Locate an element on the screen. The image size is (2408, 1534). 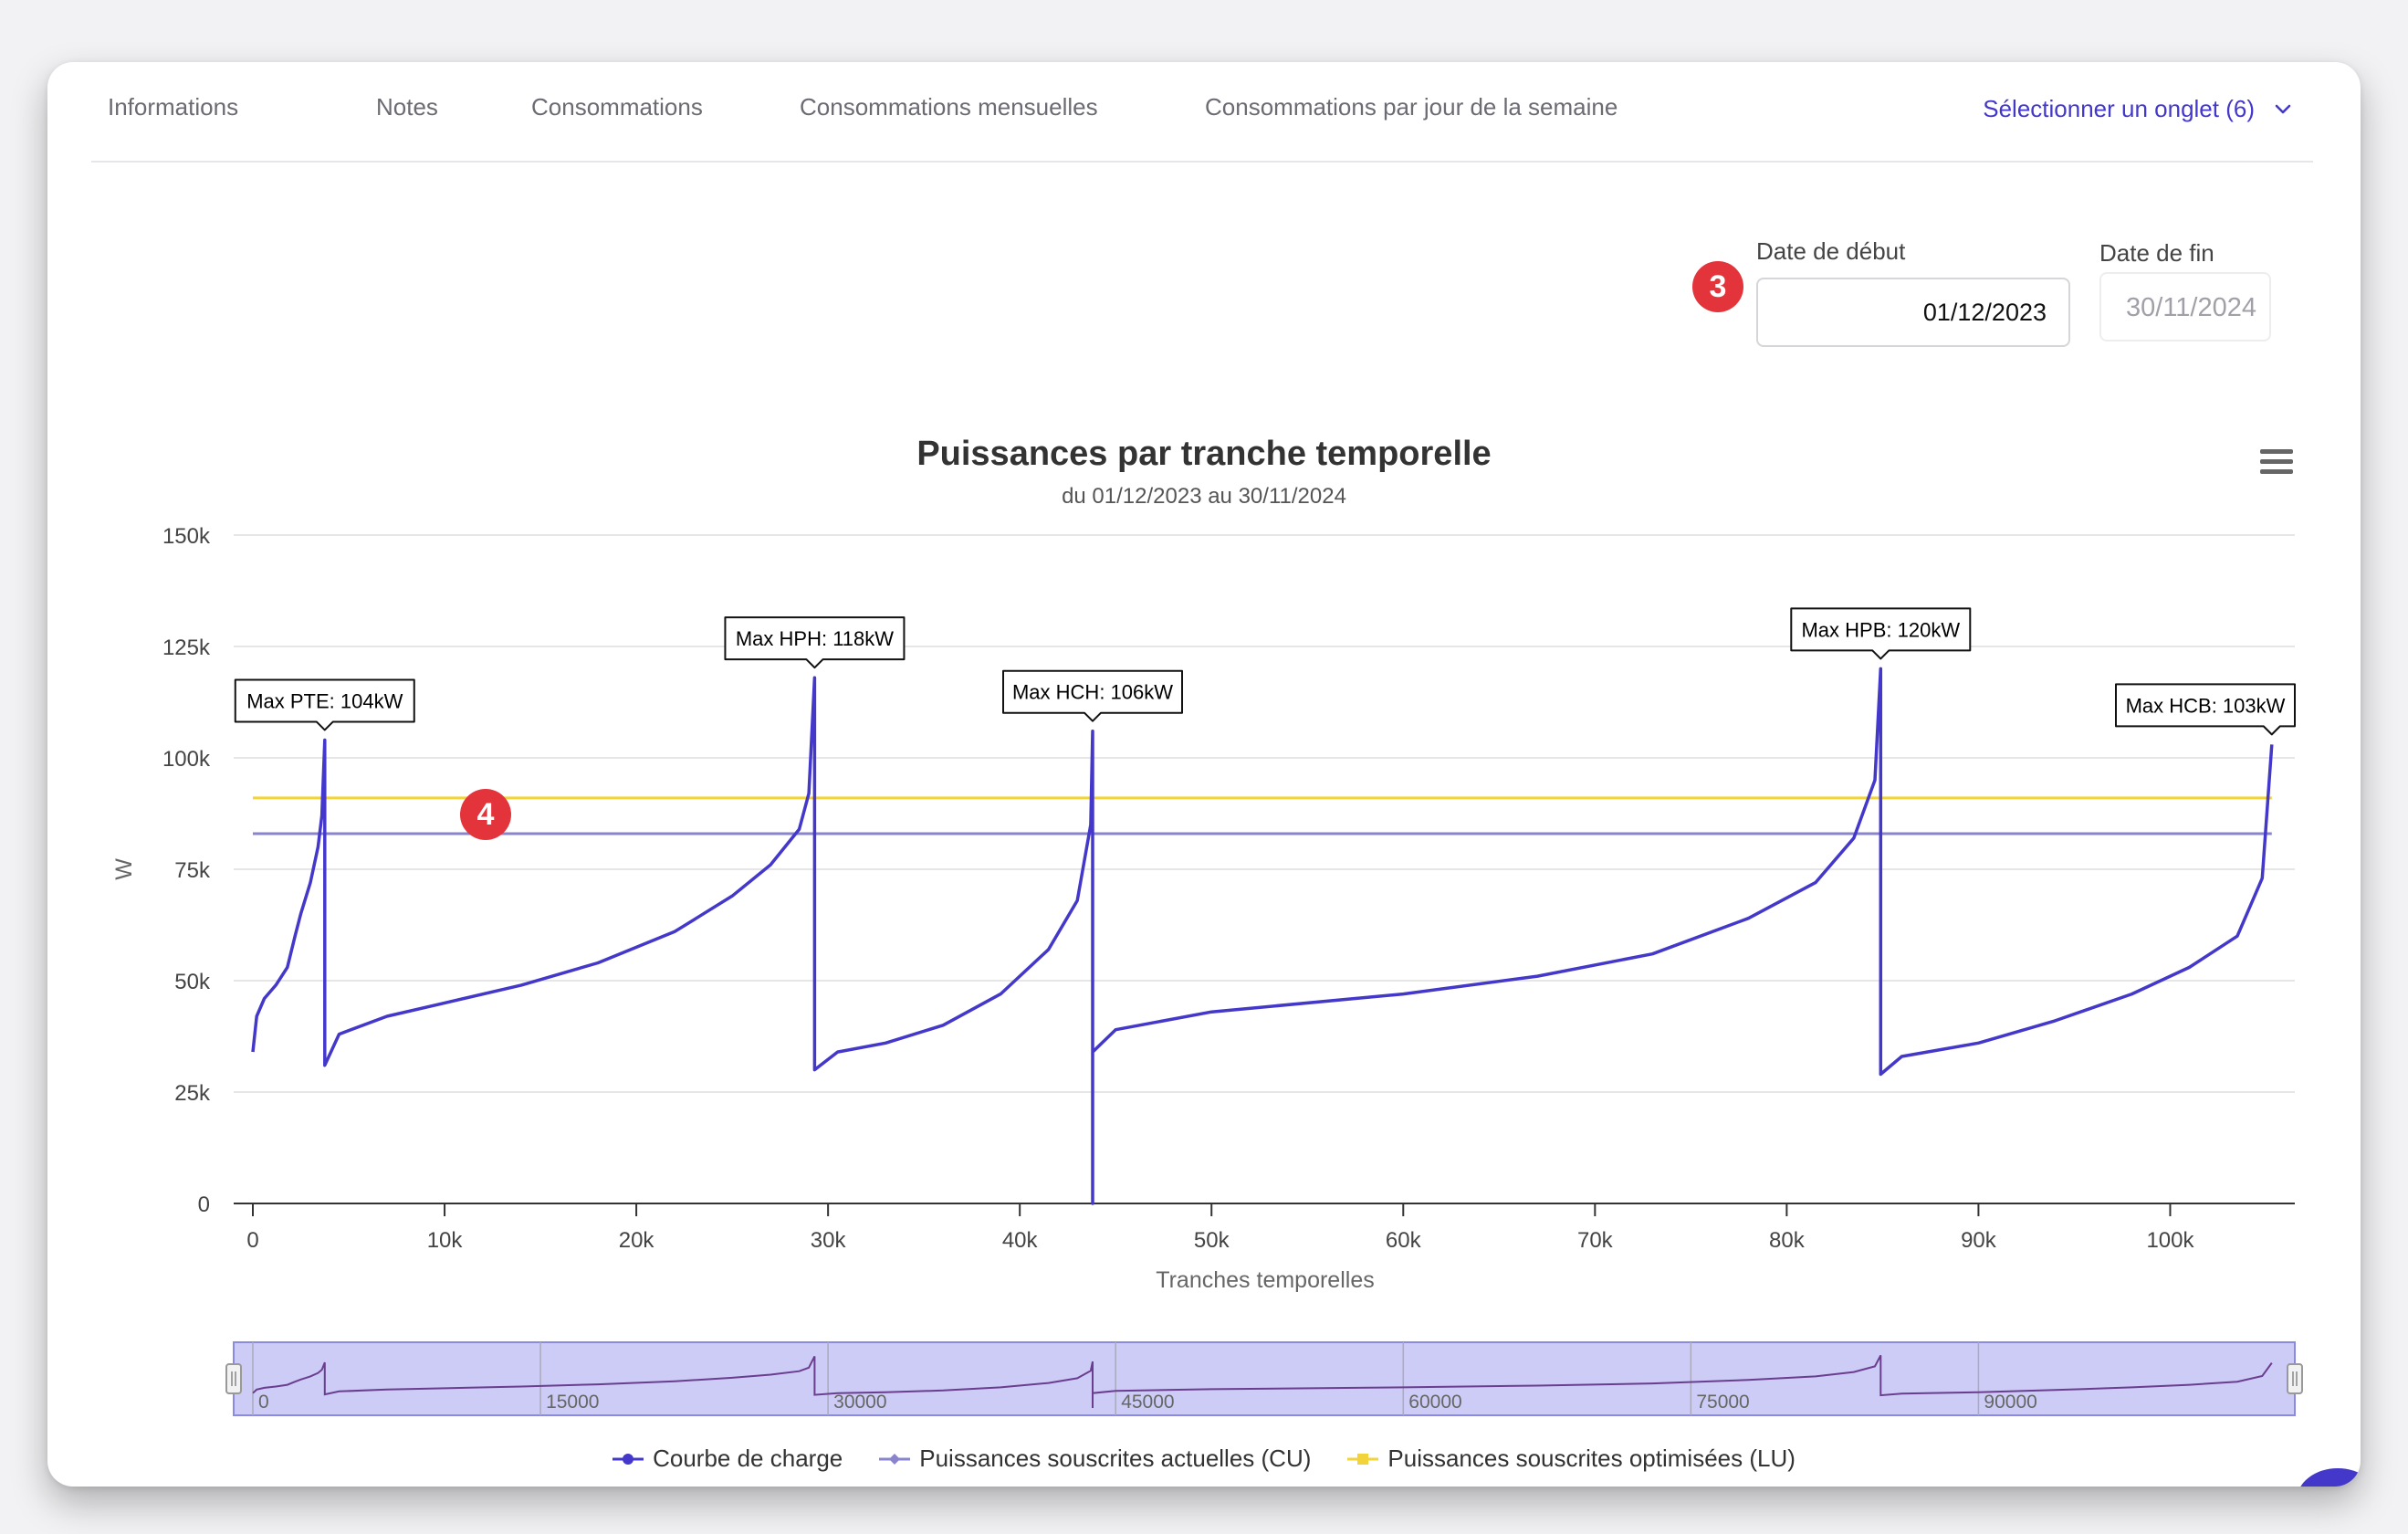
y-tick-label: 50k is located at coordinates (192, 982).